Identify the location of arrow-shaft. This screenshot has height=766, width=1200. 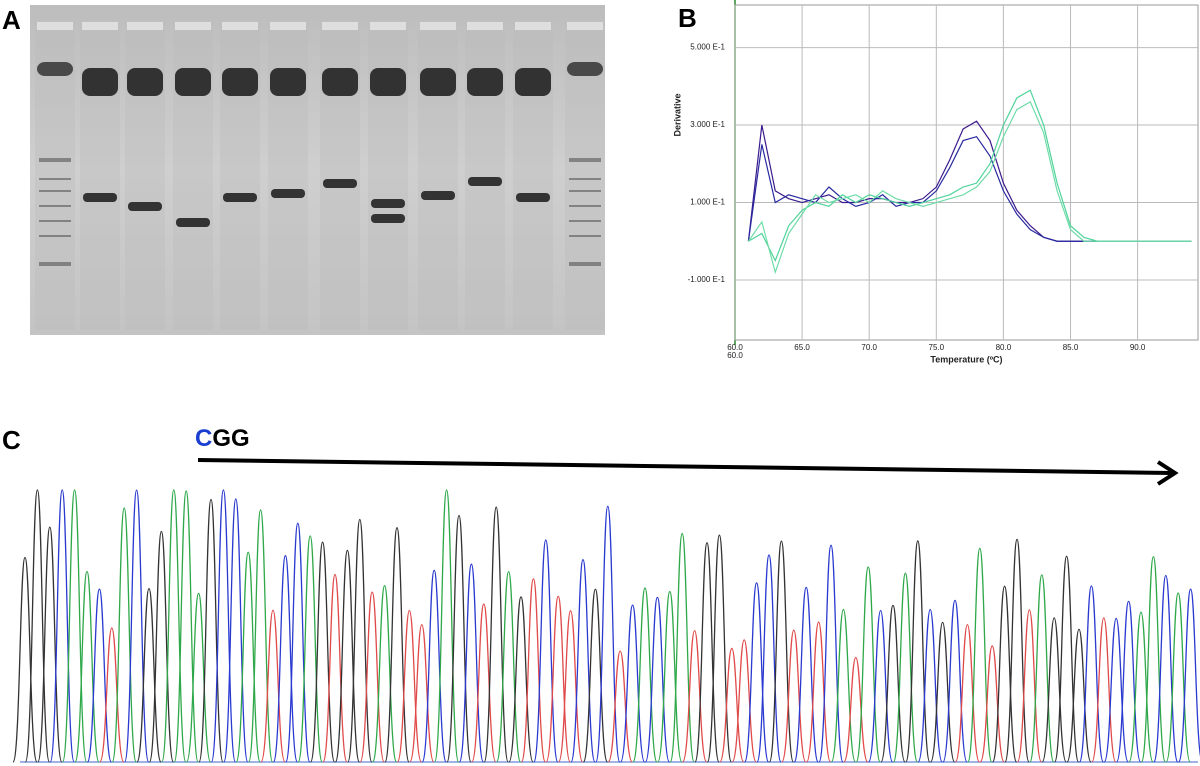
(685, 466).